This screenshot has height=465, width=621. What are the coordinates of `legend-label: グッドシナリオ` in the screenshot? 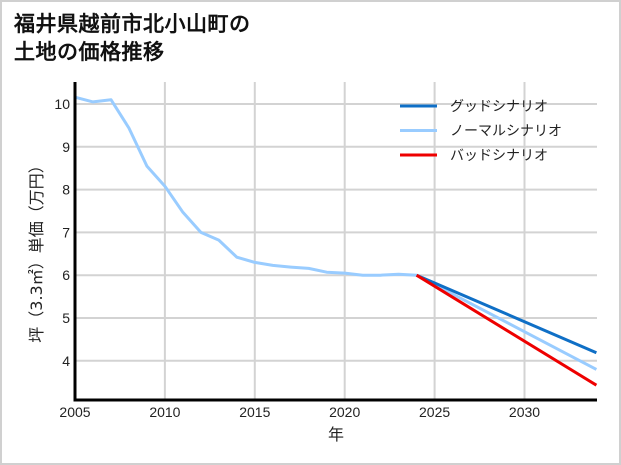 It's located at (499, 107).